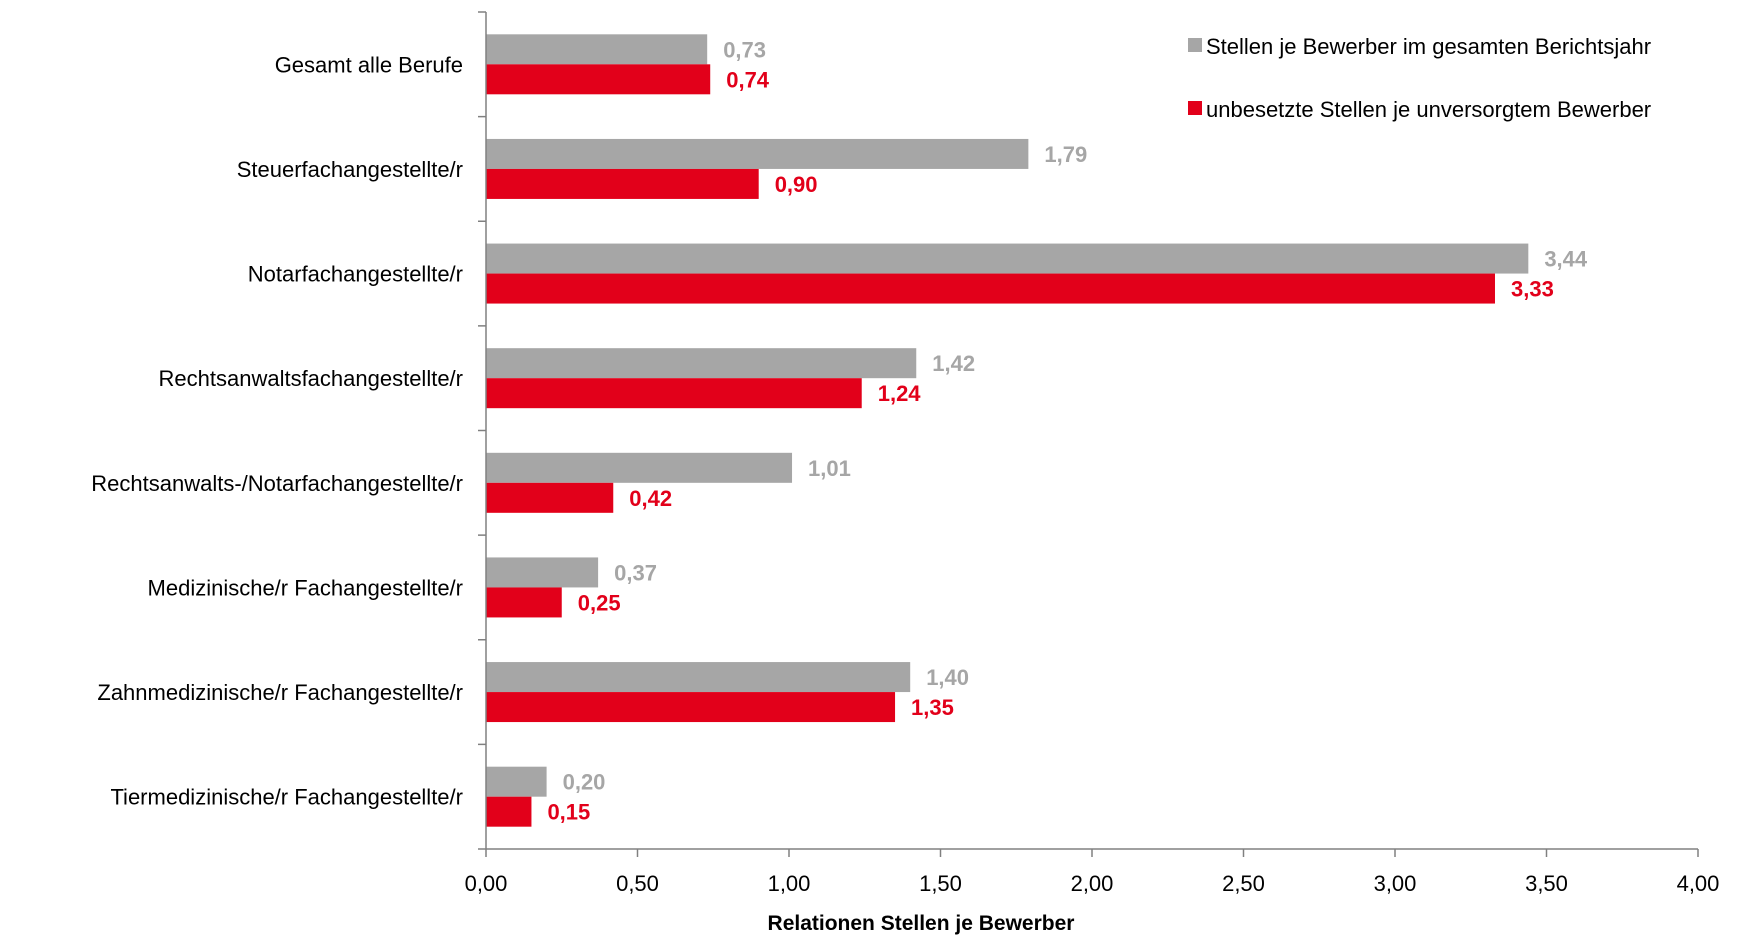  Describe the element at coordinates (599, 602) in the screenshot. I see `data-label-series2-6: 0,25` at that location.